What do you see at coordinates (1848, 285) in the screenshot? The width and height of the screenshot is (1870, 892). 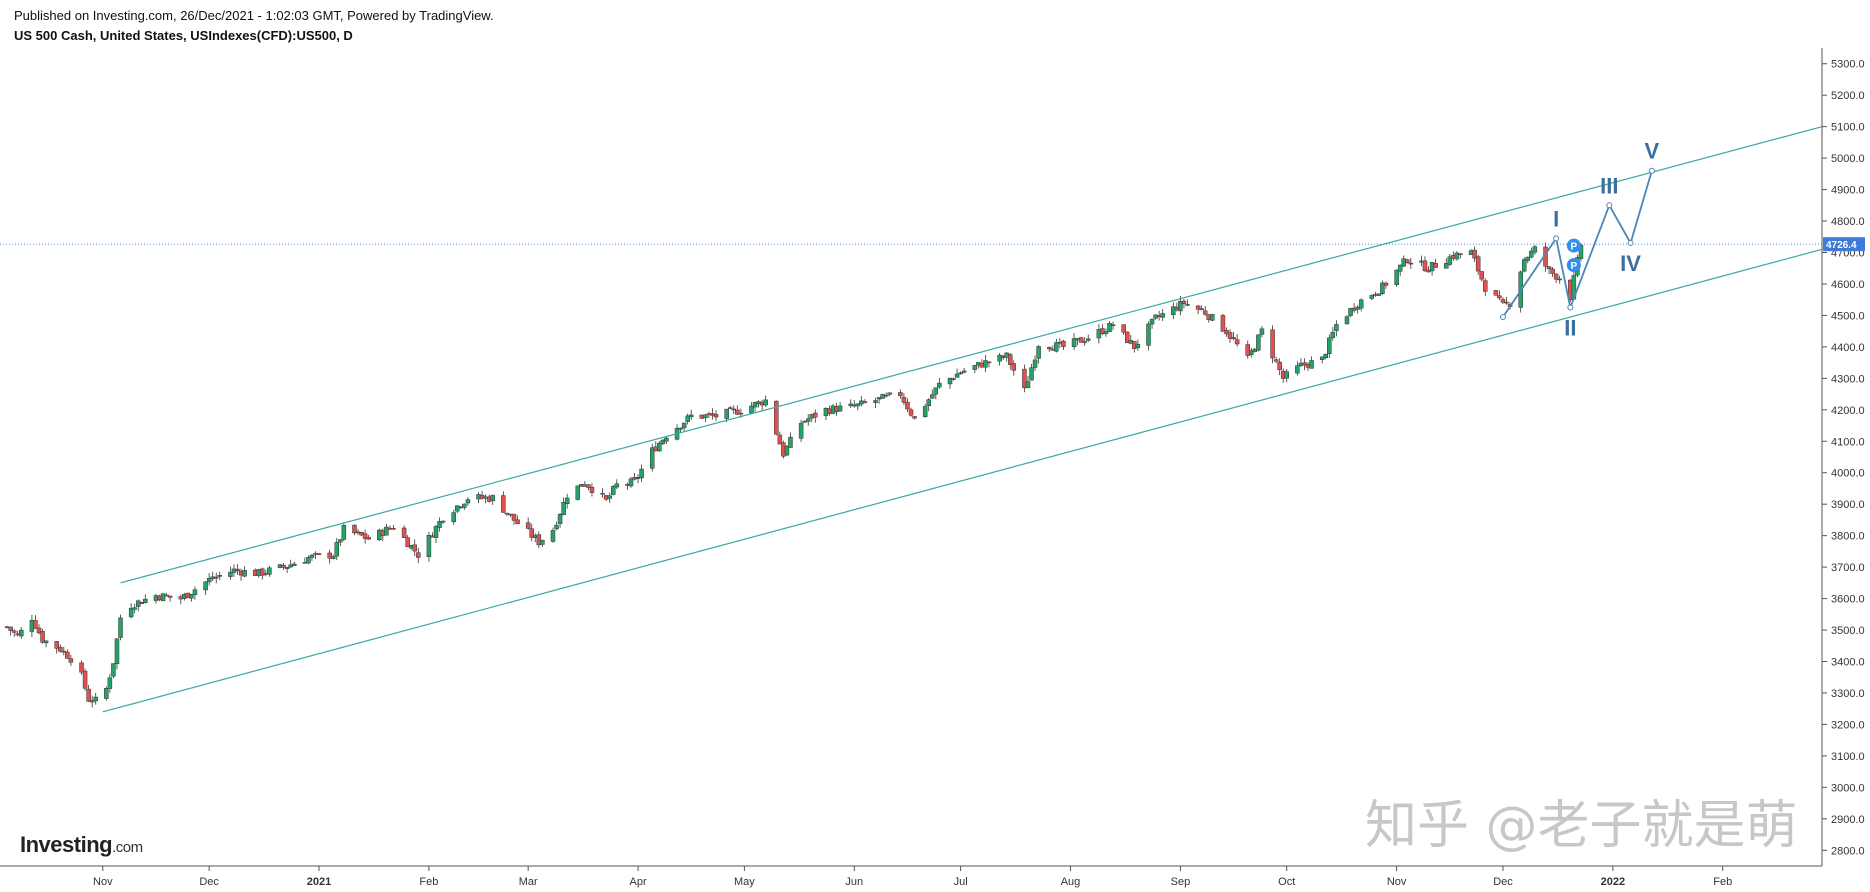 I see `y-tick-label: 4600.0` at bounding box center [1848, 285].